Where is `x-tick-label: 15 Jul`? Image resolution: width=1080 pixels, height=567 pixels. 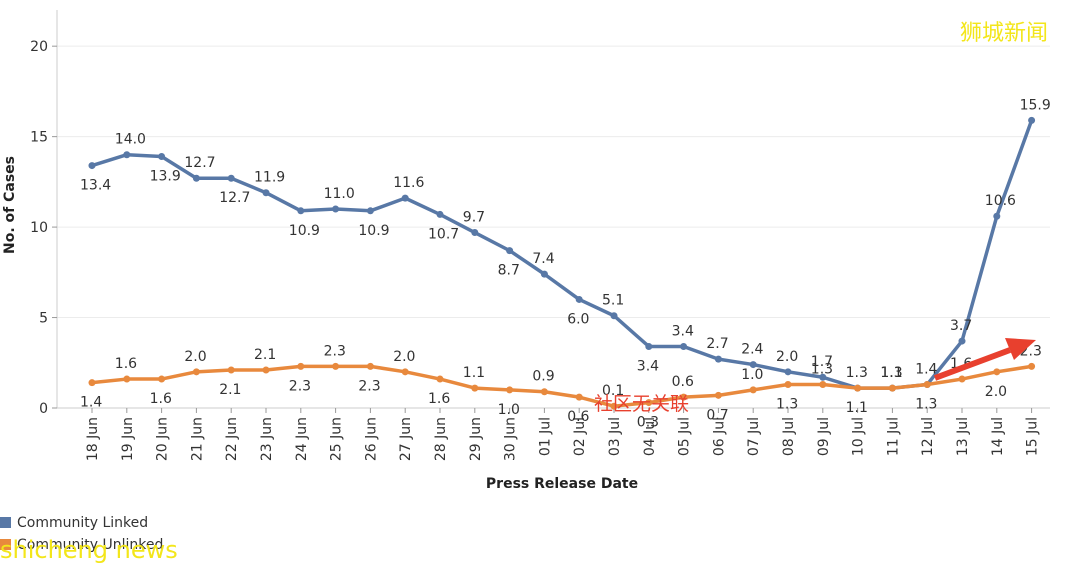
x-tick-label: 15 Jul is located at coordinates (1033, 436).